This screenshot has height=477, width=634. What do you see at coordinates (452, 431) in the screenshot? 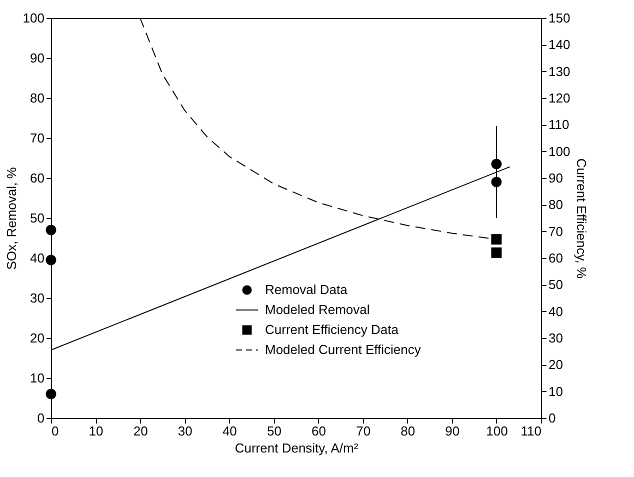
I see `x-tick-label: 90` at bounding box center [452, 431].